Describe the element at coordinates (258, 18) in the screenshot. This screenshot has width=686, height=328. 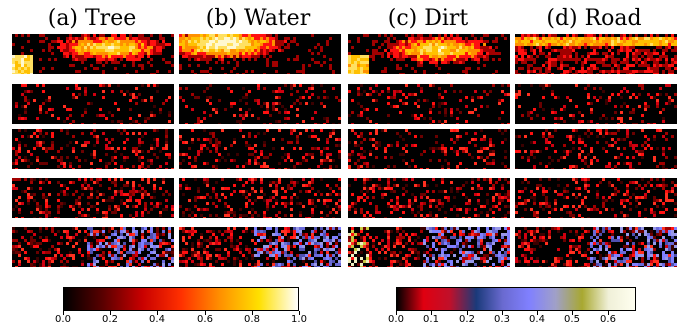
I see `column-title-water: (b) Water` at that location.